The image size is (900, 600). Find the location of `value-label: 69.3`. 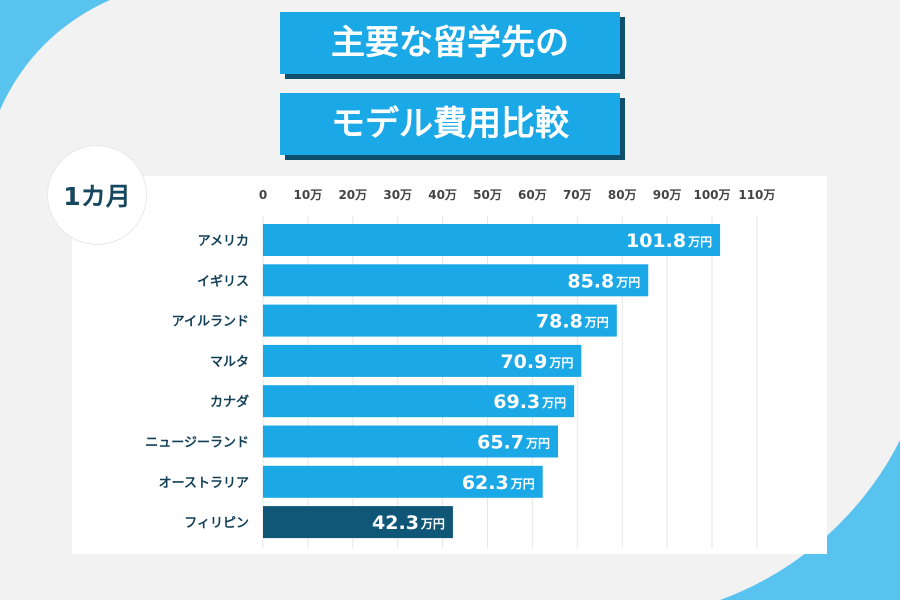

value-label: 69.3 is located at coordinates (516, 402).